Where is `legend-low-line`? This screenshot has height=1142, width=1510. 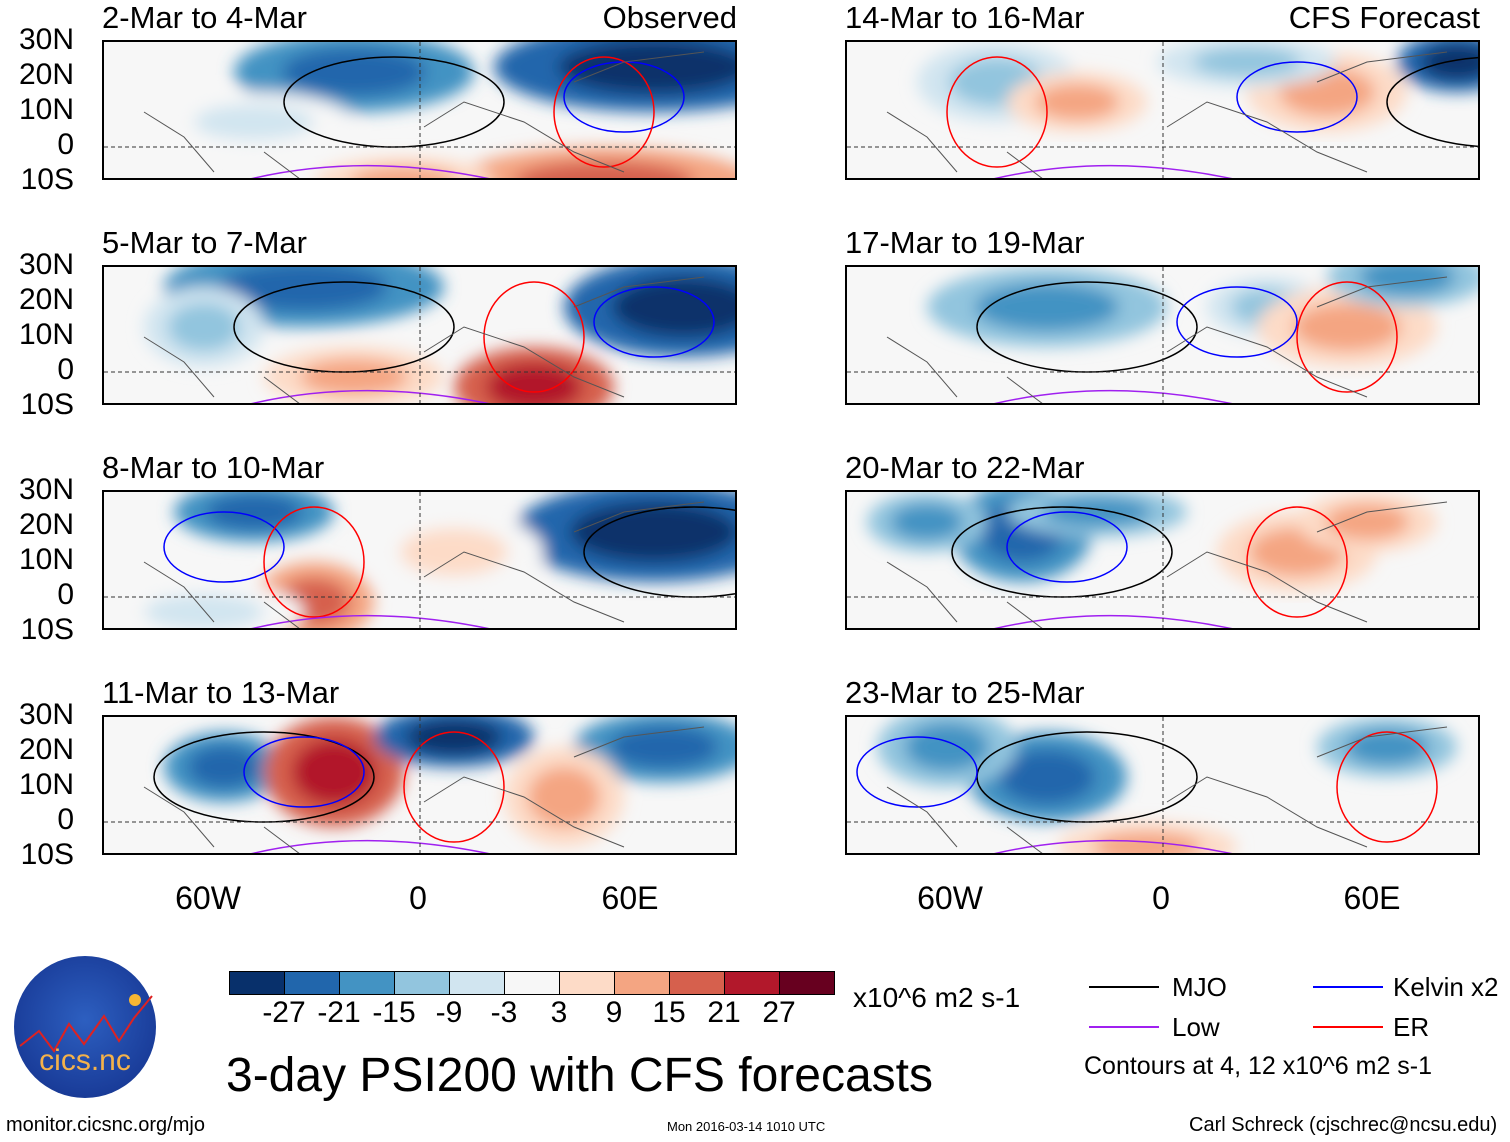 legend-low-line is located at coordinates (1124, 1027).